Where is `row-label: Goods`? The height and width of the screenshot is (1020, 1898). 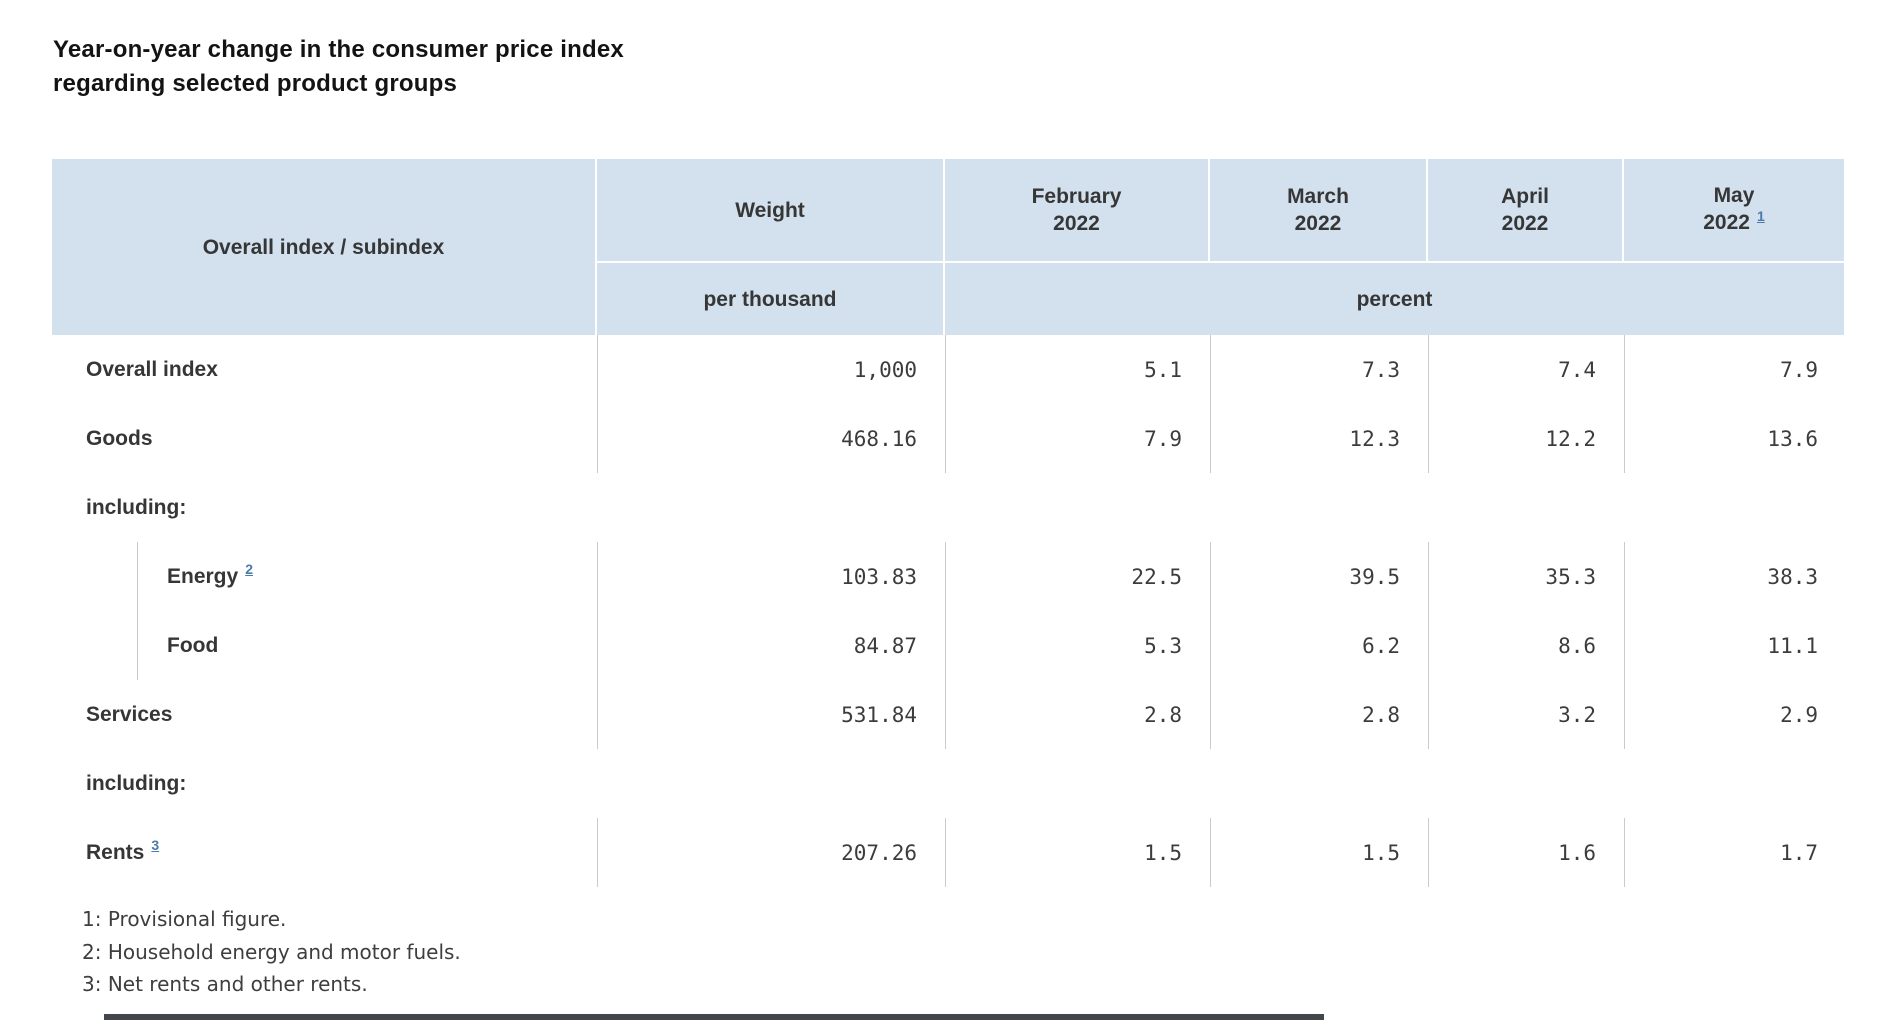 row-label: Goods is located at coordinates (119, 438).